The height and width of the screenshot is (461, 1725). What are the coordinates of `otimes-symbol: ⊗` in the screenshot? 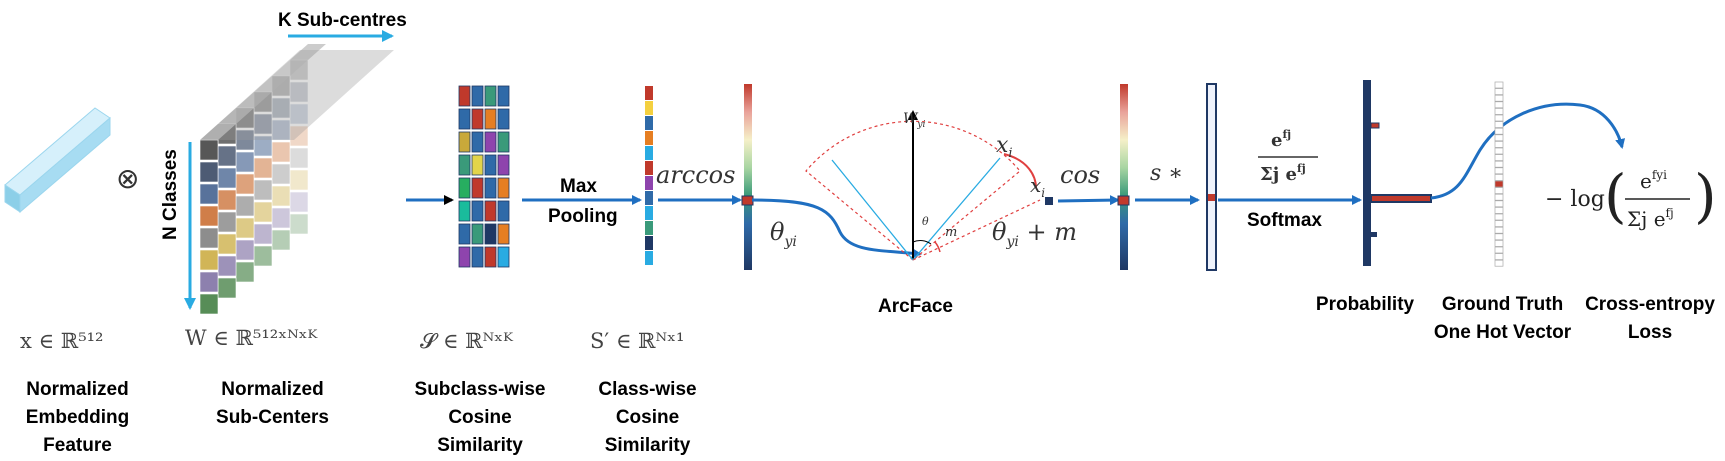 It's located at (127, 178).